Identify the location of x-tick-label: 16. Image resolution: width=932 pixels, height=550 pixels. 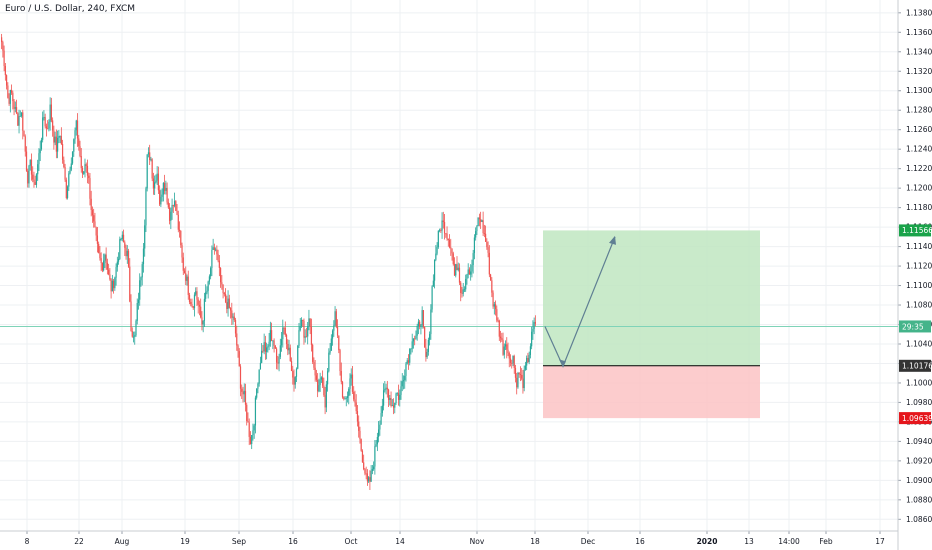
(640, 541).